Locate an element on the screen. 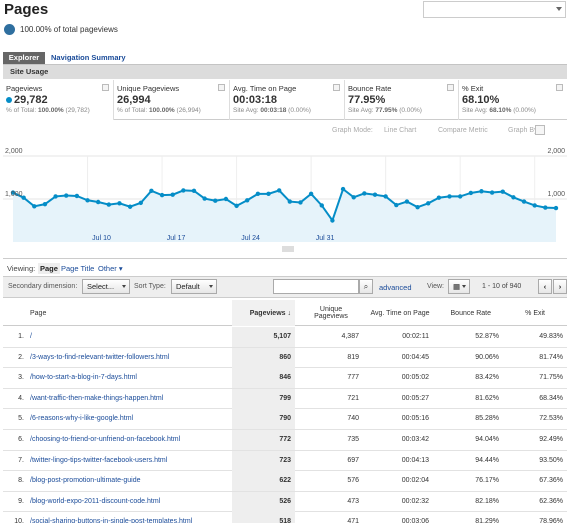 The image size is (570, 523). chevron-down-icon: ▾ is located at coordinates (120, 268).